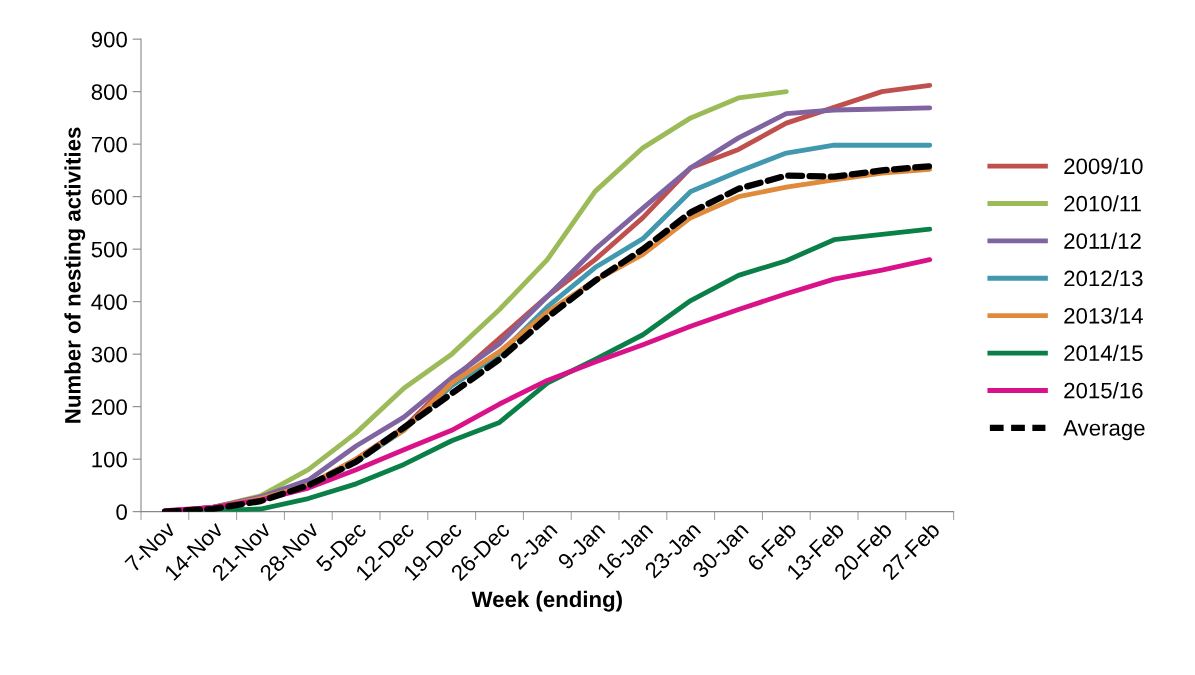 The width and height of the screenshot is (1195, 675). I want to click on y-tick-label: 900, so click(109, 39).